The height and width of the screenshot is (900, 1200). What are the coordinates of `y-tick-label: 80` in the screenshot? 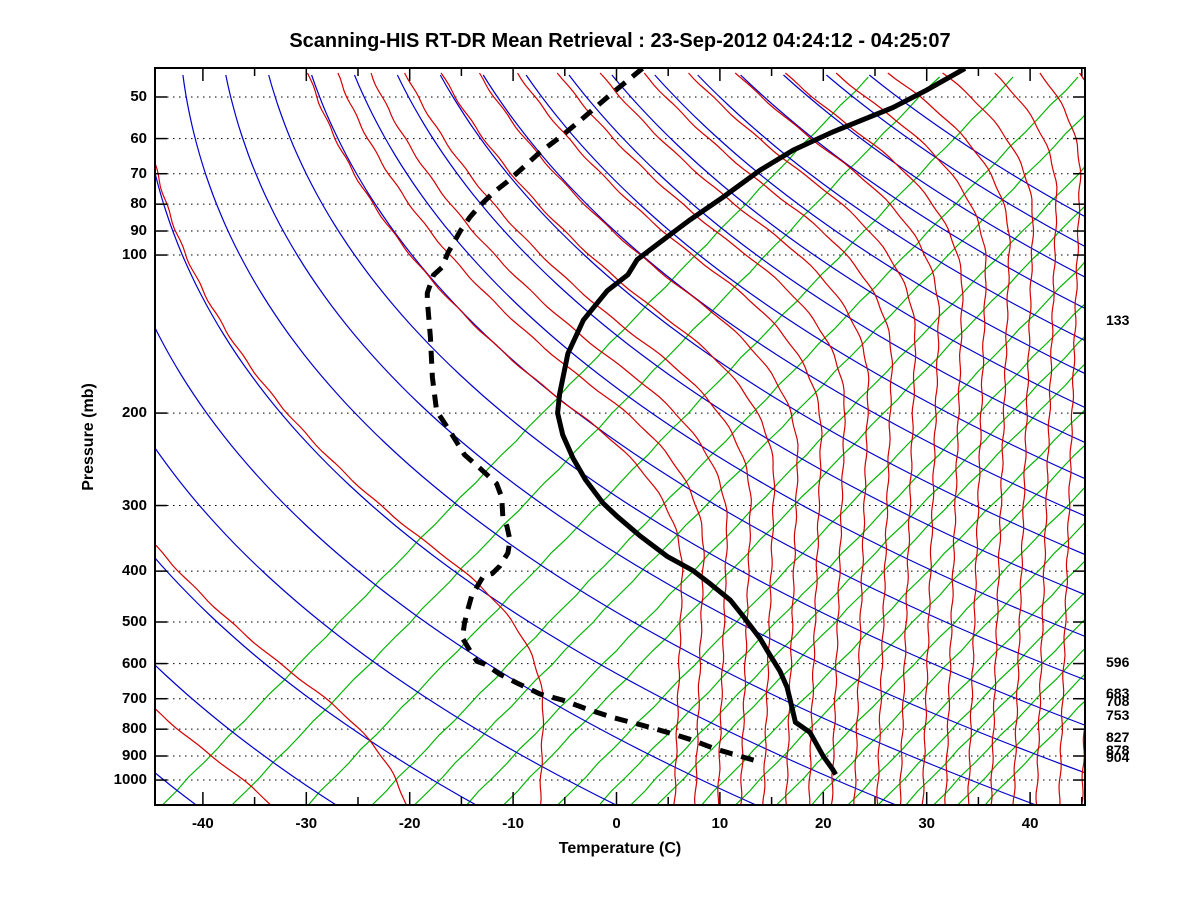 It's located at (138, 204).